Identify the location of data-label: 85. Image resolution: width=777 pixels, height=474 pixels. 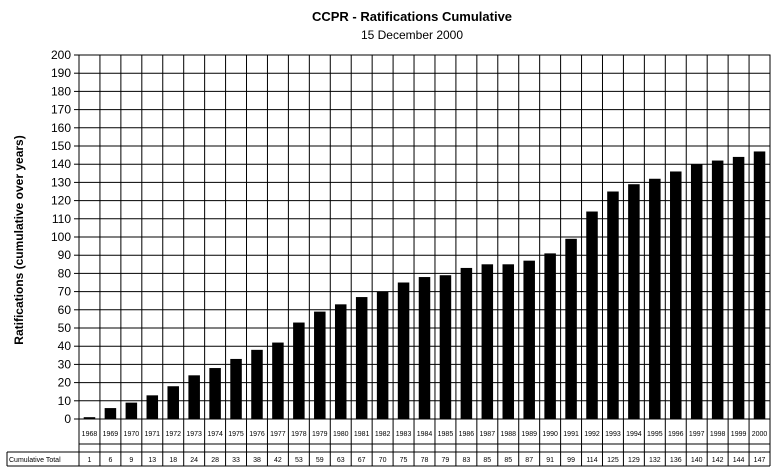
(508, 460).